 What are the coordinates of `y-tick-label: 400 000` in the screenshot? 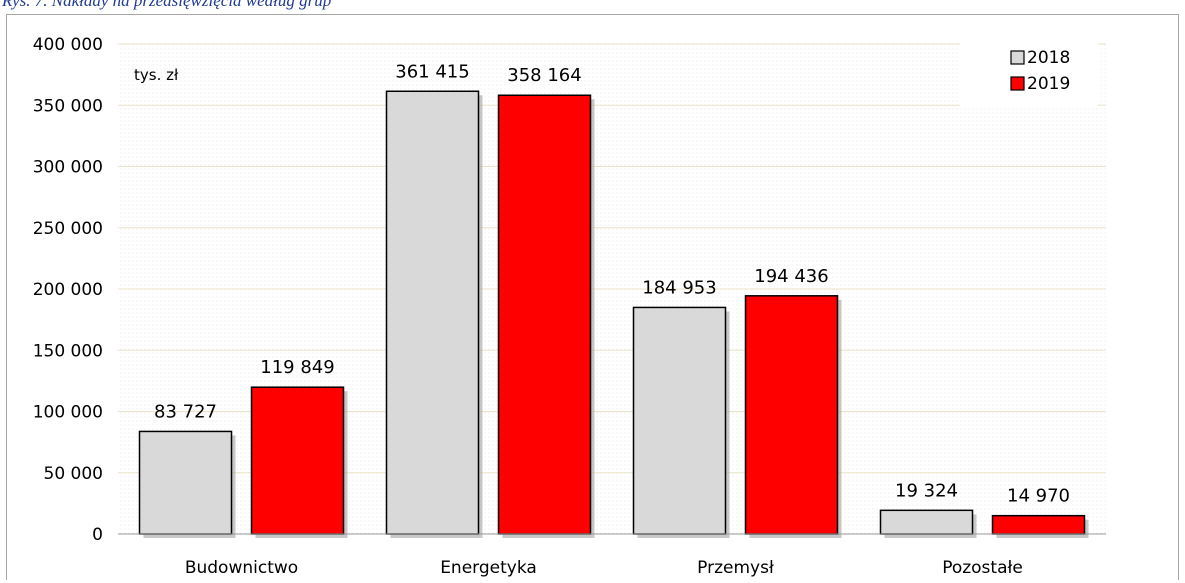 It's located at (68, 45).